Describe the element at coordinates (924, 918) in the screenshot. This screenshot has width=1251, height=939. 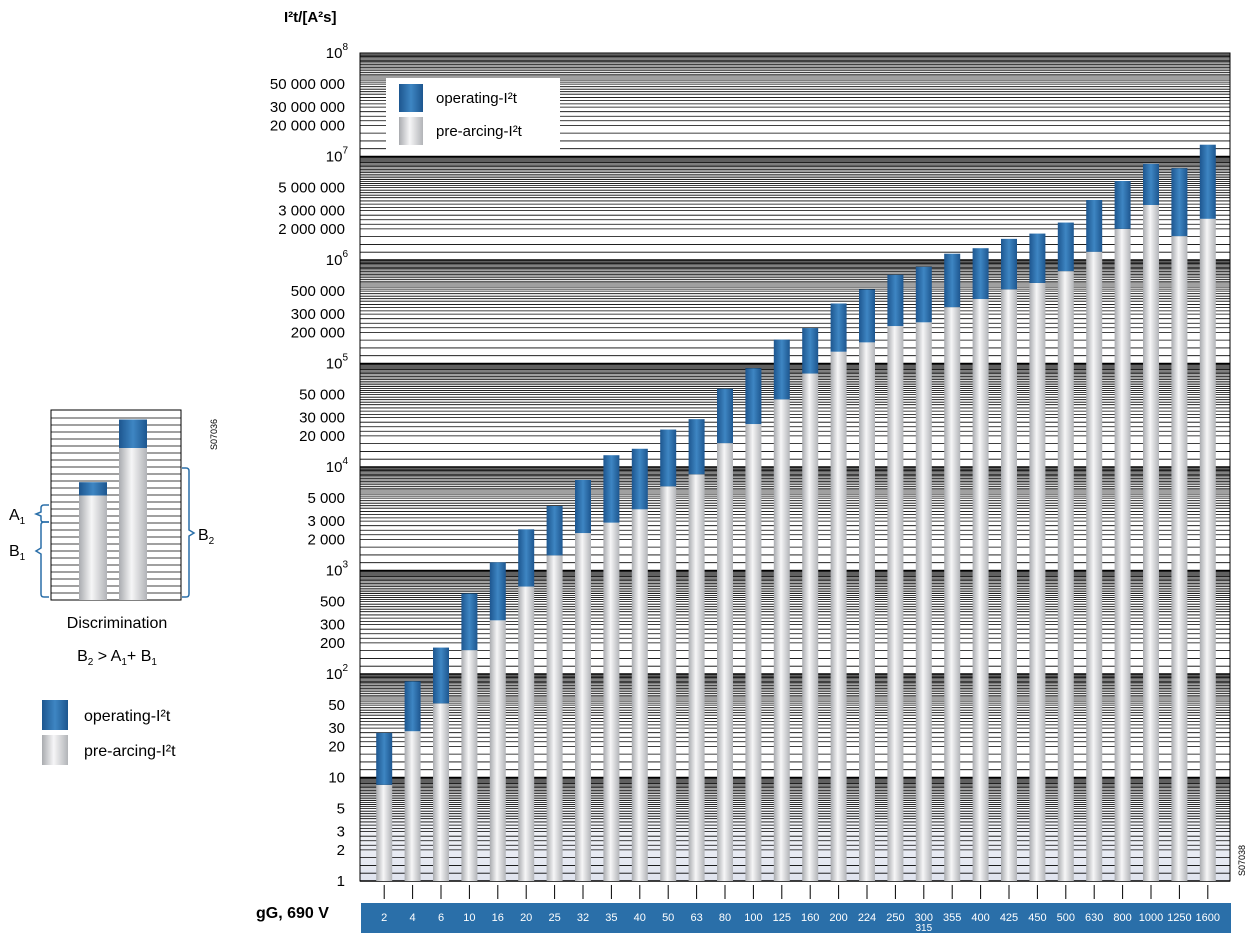
I see `x-tick-label: 300` at that location.